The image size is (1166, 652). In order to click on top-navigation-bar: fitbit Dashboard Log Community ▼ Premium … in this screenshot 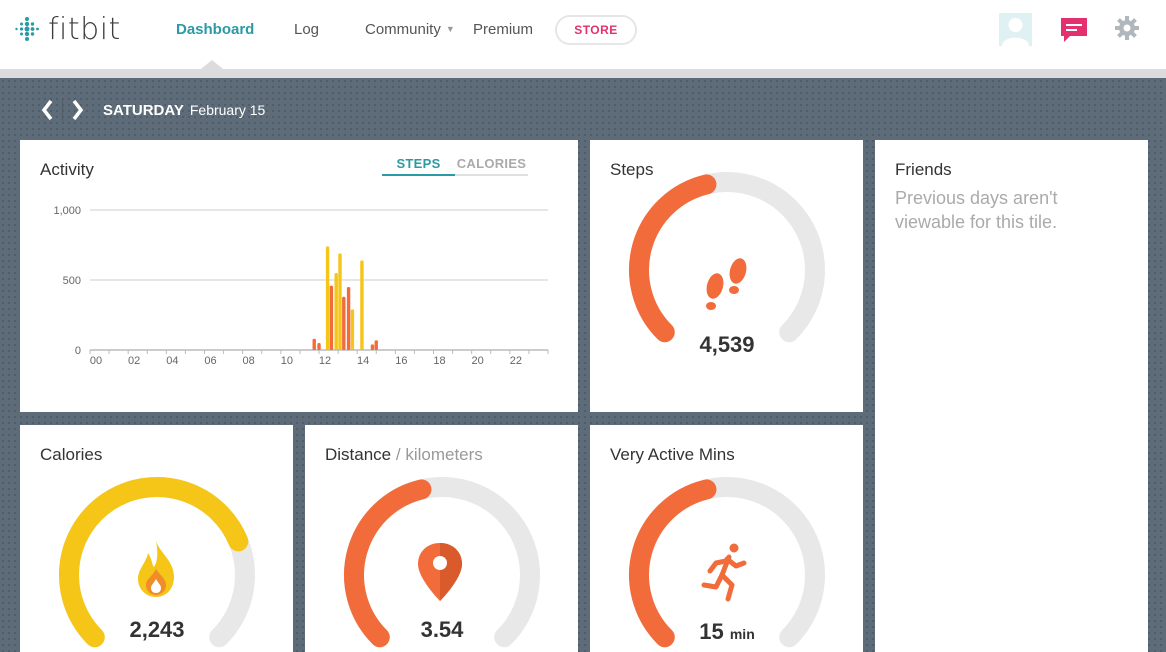, I will do `click(583, 34)`.